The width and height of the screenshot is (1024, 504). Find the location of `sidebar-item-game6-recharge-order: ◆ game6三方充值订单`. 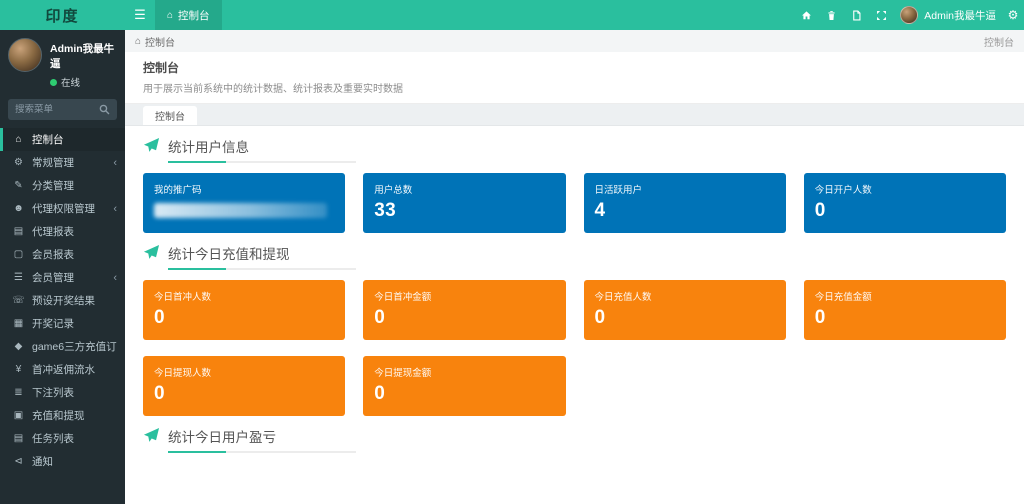

sidebar-item-game6-recharge-order: ◆ game6三方充值订单 is located at coordinates (62, 346).